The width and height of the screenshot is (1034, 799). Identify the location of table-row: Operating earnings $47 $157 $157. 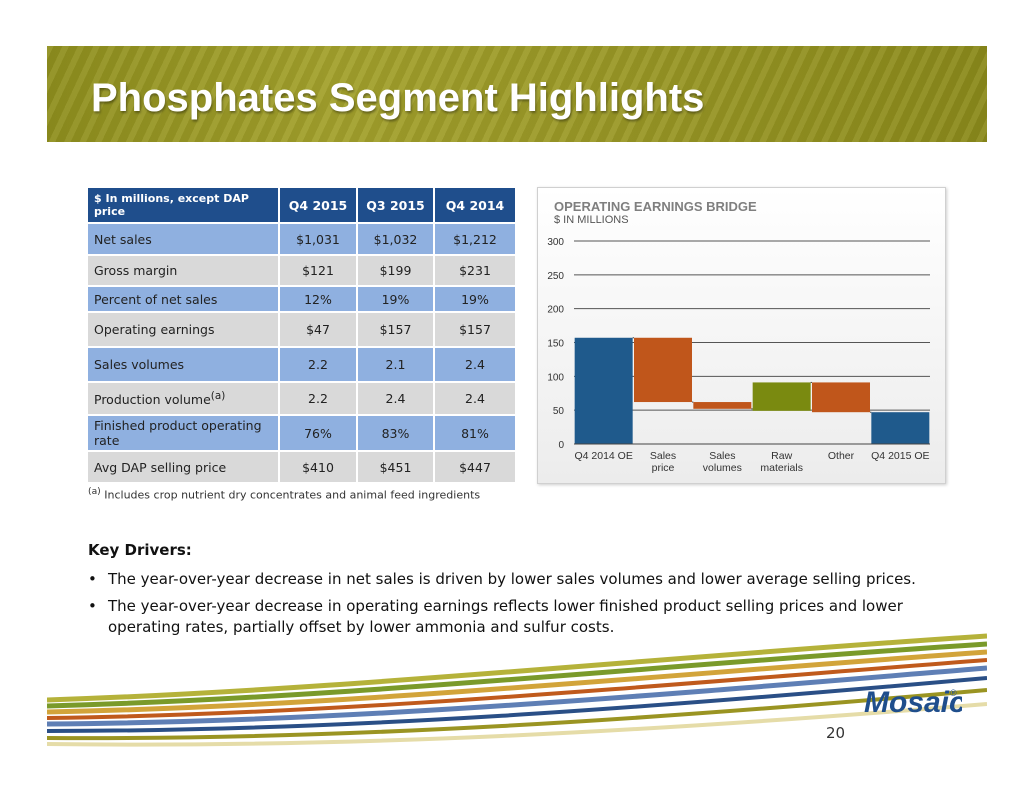
(302, 330).